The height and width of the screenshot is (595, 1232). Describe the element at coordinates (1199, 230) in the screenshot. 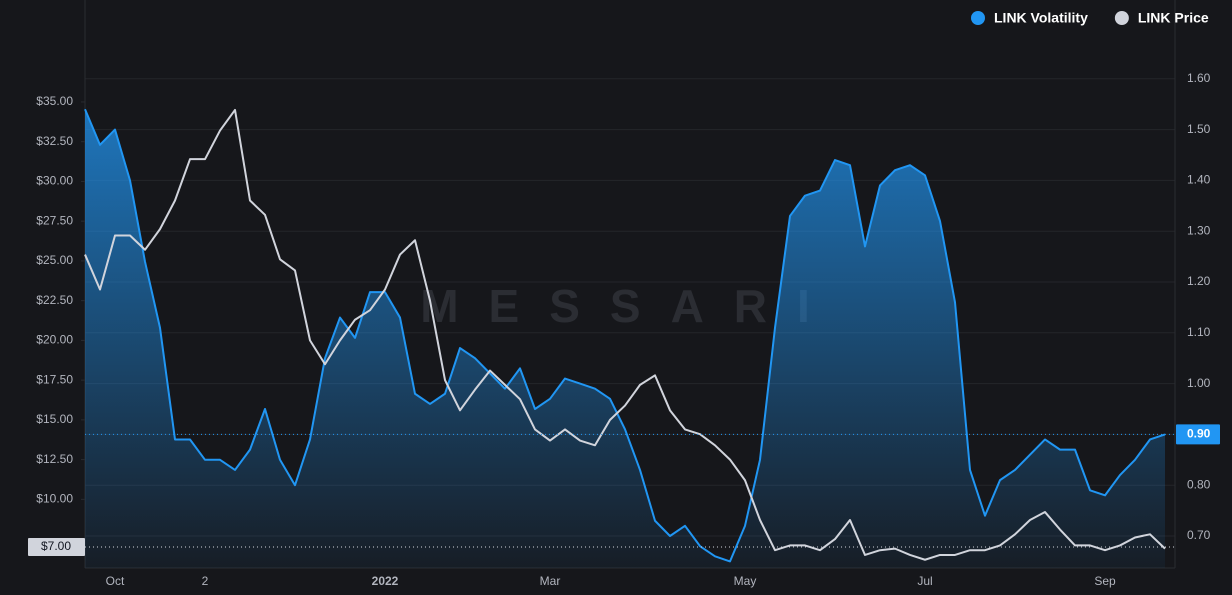

I see `y2-tick-label: 1.30` at that location.